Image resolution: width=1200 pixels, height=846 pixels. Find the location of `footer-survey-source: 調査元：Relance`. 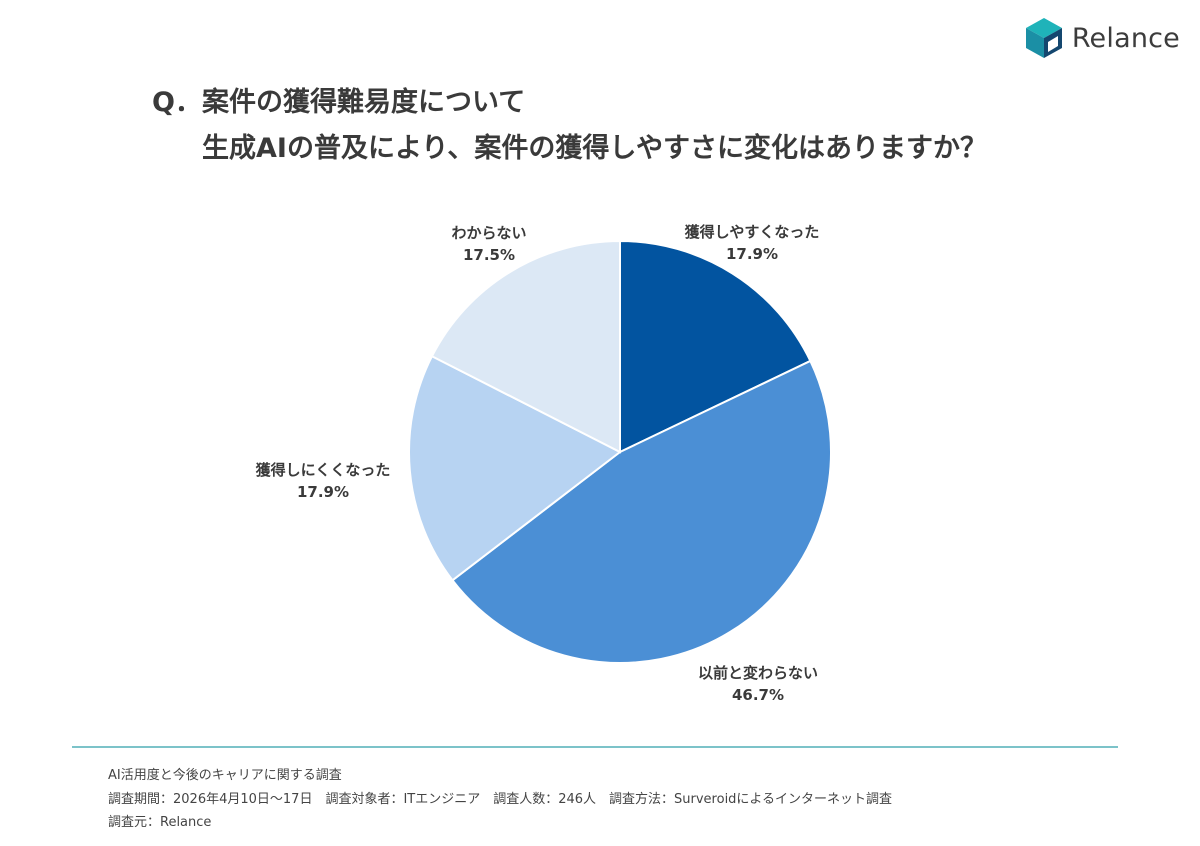

footer-survey-source: 調査元：Relance is located at coordinates (160, 822).